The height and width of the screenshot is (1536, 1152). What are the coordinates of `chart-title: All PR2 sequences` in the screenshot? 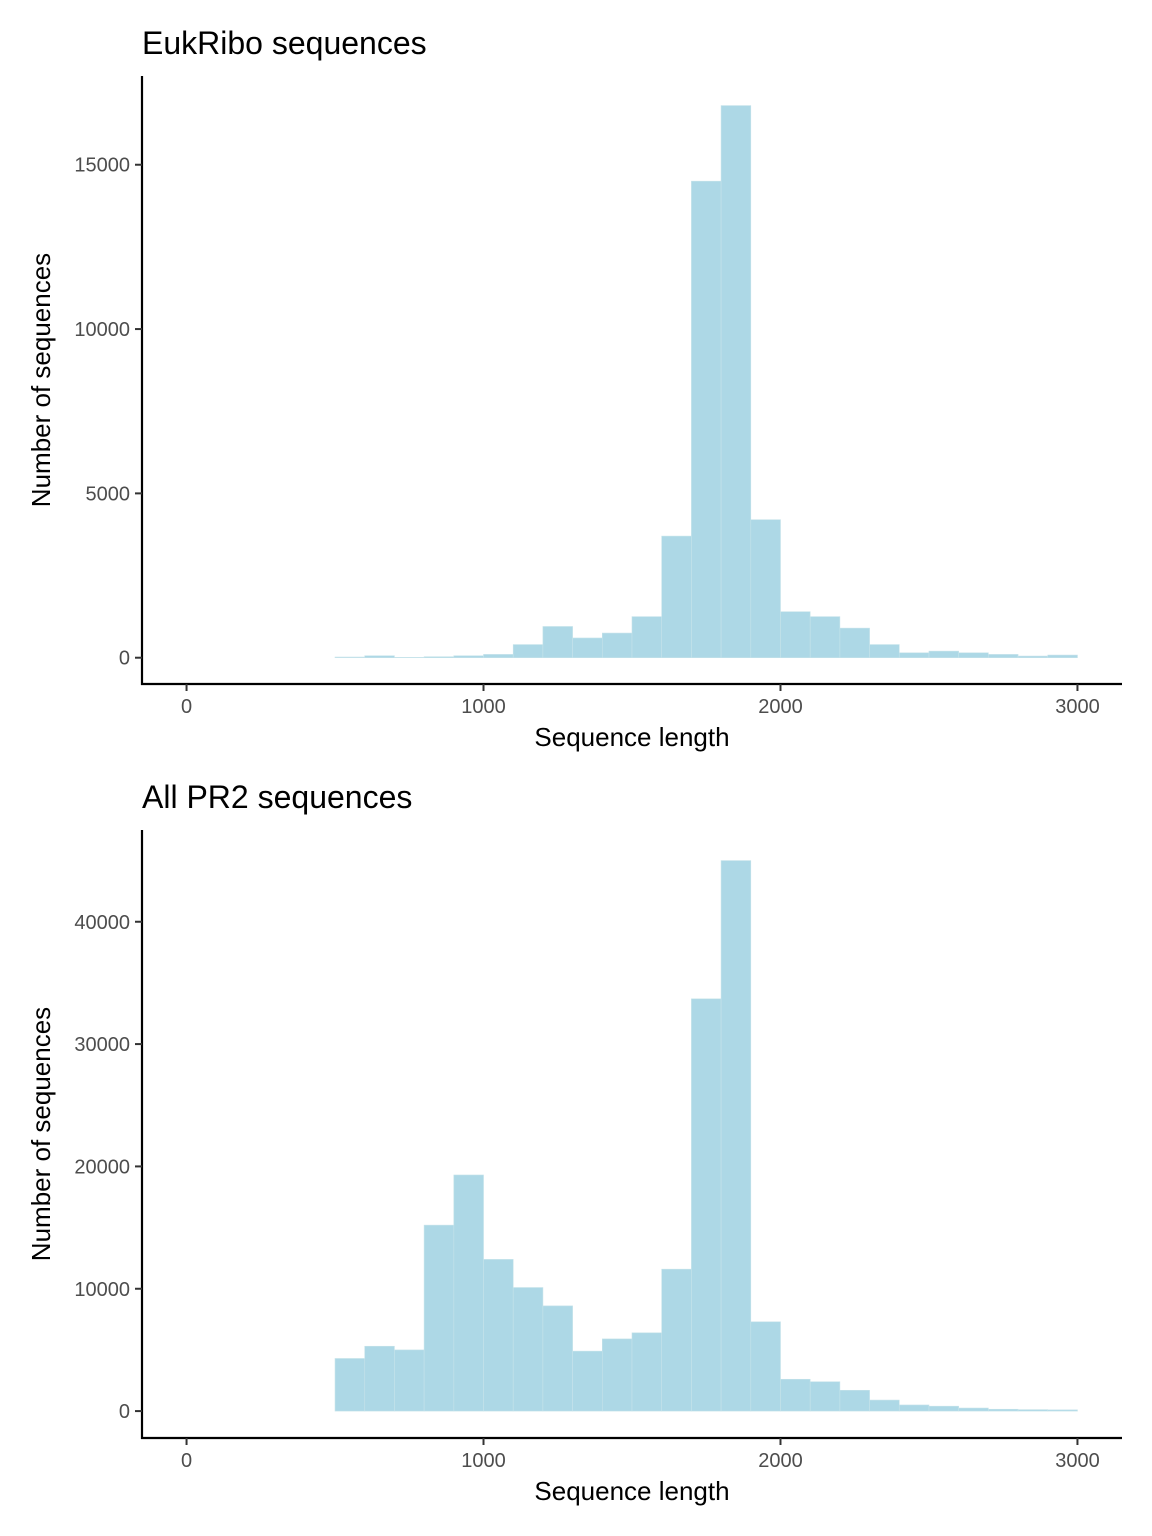 It's located at (277, 797).